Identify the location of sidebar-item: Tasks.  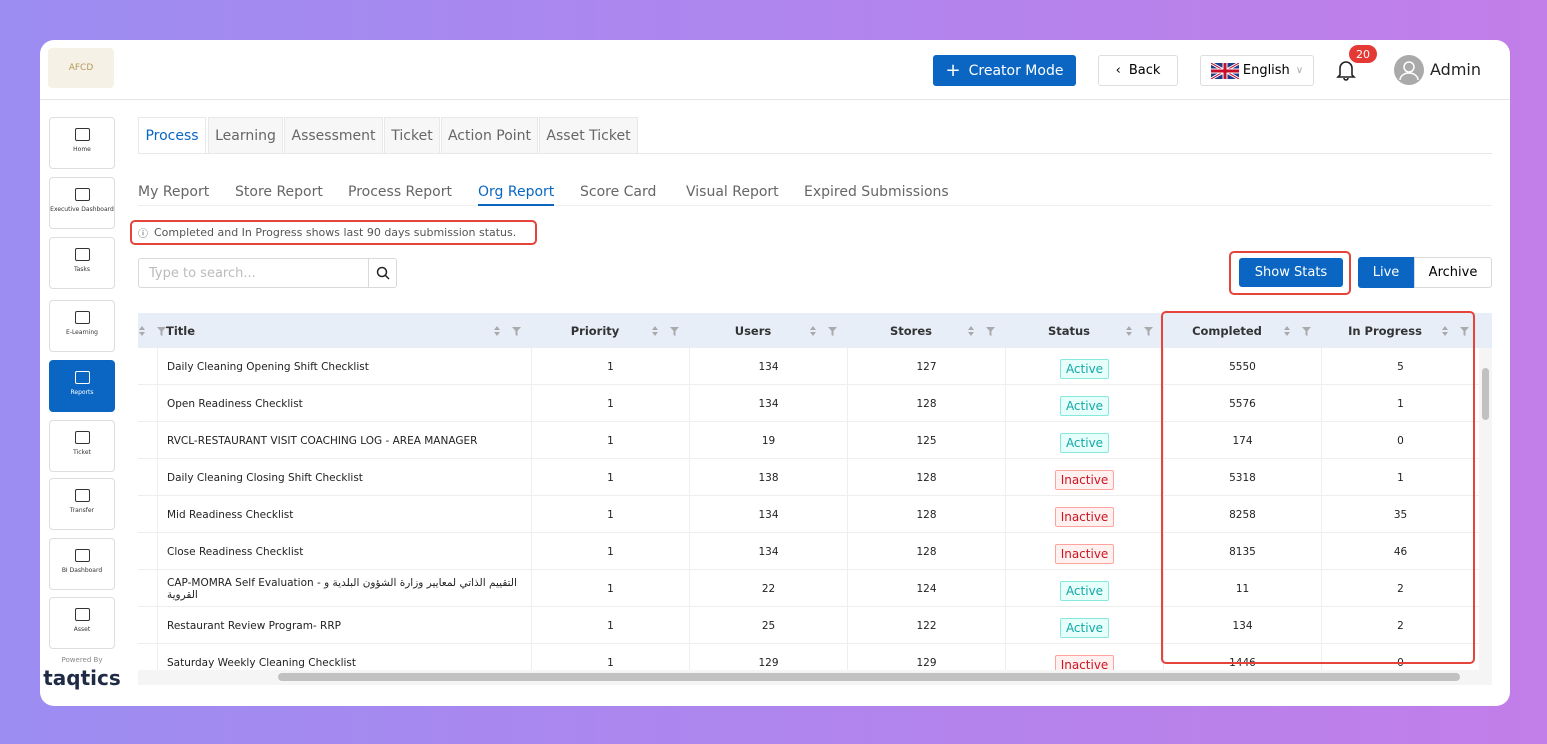
(82, 263).